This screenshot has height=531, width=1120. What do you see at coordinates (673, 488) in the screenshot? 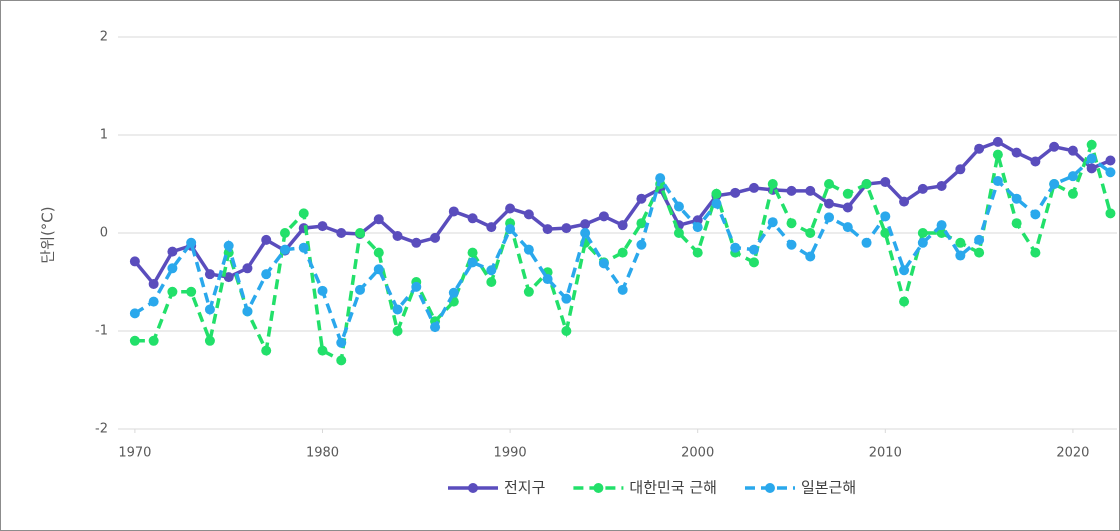
I see `legend-label: 대한민국 근해` at bounding box center [673, 488].